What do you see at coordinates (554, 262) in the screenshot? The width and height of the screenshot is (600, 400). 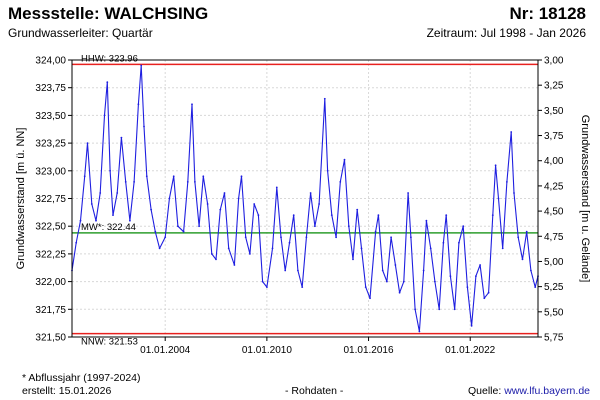 I see `y2-tick-label: 5,00` at bounding box center [554, 262].